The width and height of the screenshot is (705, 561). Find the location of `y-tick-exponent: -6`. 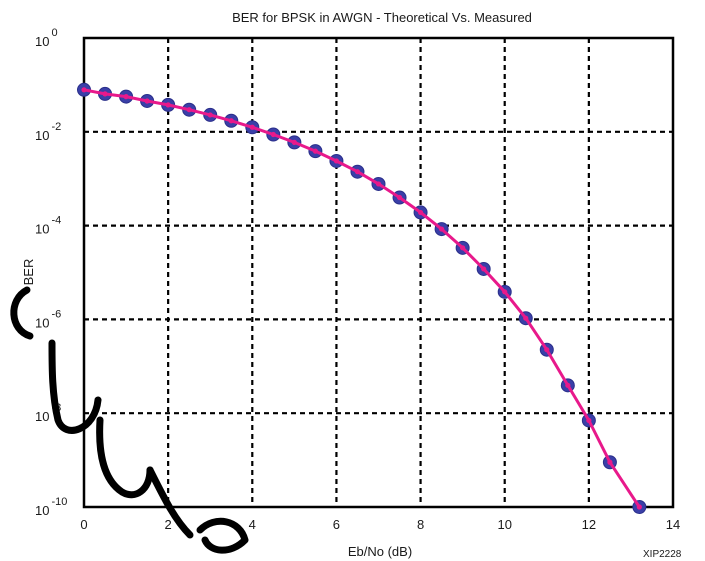

y-tick-exponent: -6 is located at coordinates (56, 314).